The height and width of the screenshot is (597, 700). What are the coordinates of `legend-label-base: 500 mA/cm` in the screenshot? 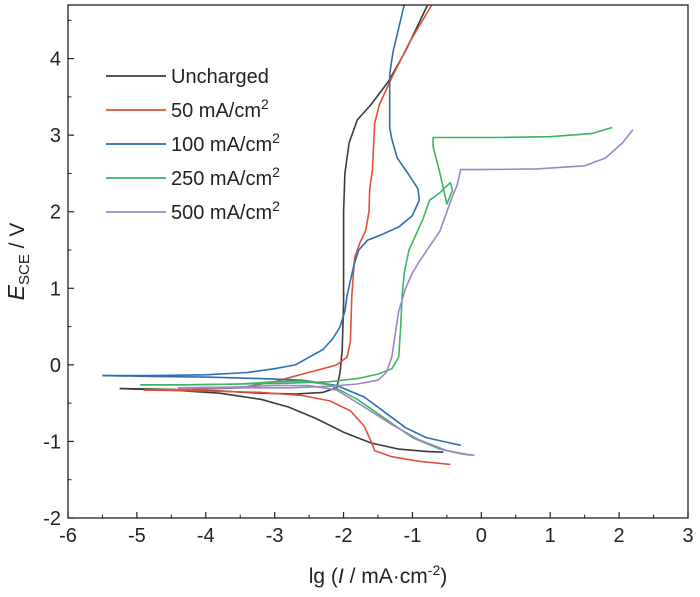 It's located at (221, 213).